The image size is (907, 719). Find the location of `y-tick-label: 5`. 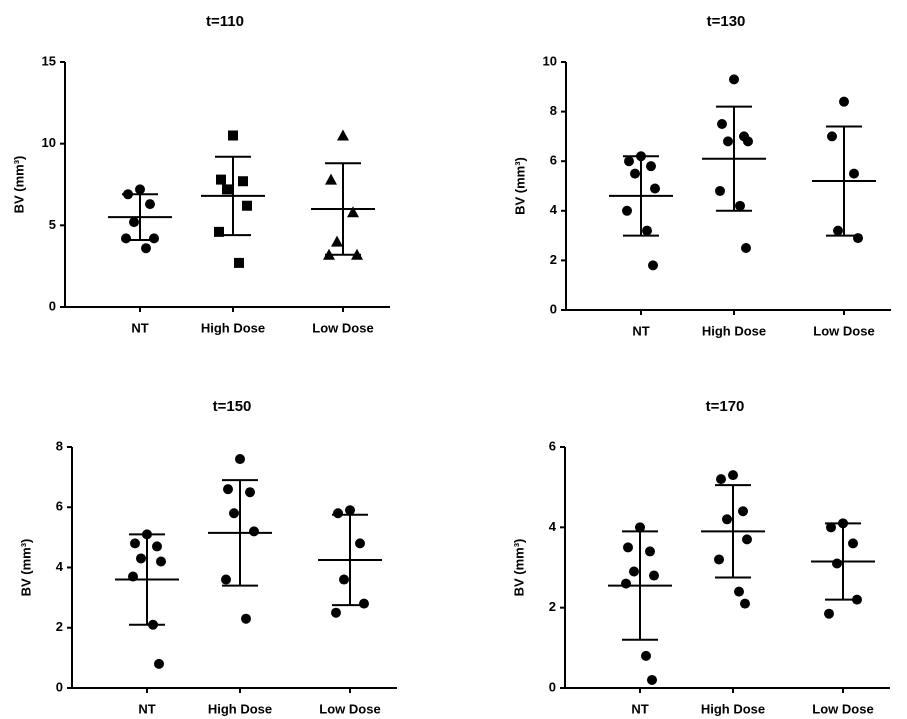

y-tick-label: 5 is located at coordinates (52, 224).